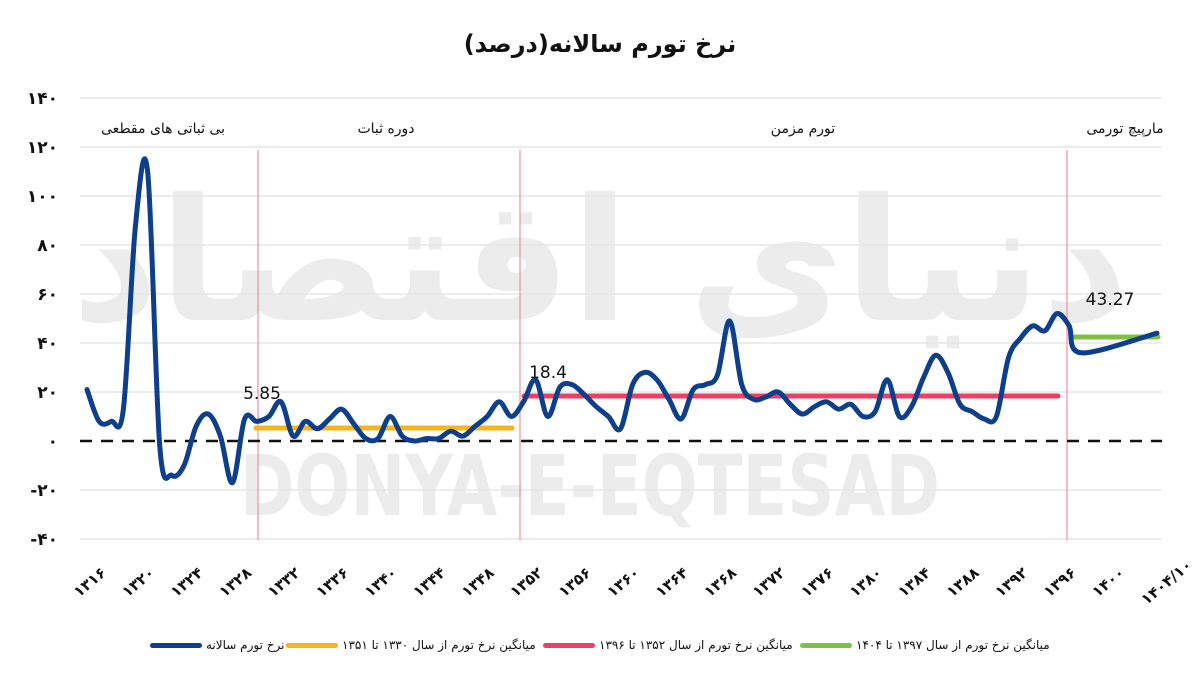  What do you see at coordinates (963, 582) in the screenshot?
I see `x-tick-label: ۱۳۸۸` at bounding box center [963, 582].